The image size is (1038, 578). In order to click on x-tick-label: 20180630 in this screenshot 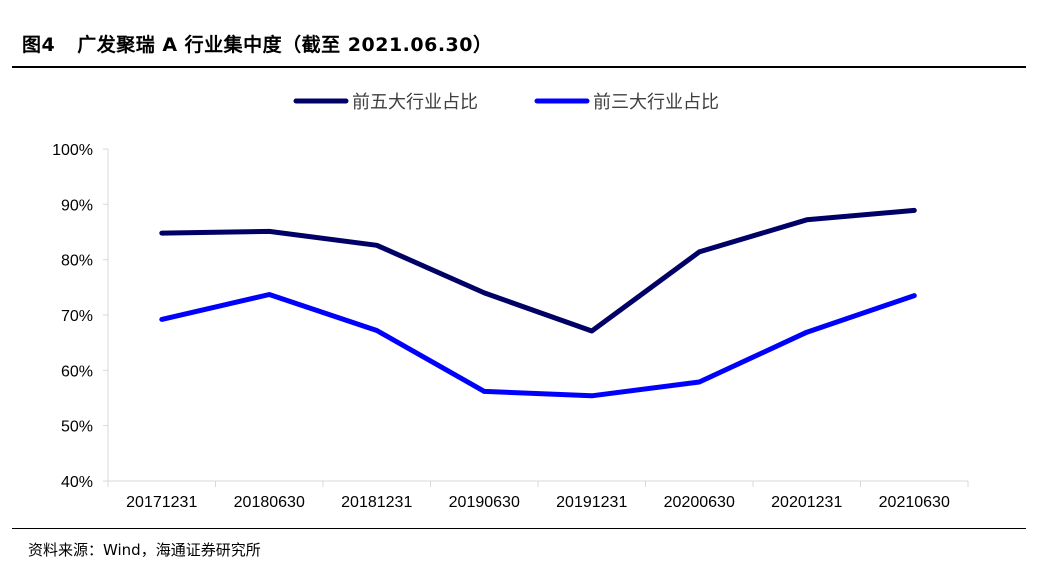, I will do `click(269, 502)`.